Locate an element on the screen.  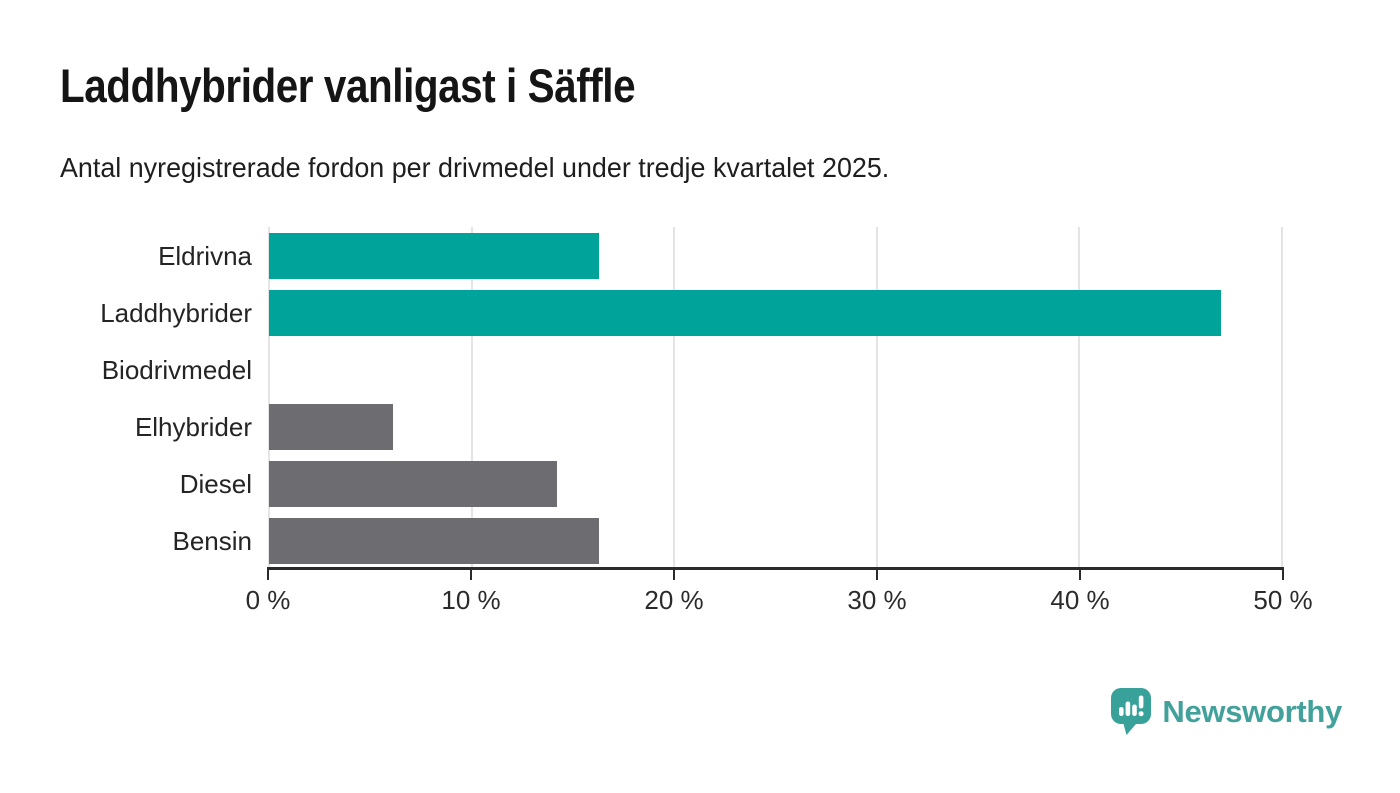
category-label-eldrivna: Eldrivna is located at coordinates (205, 256).